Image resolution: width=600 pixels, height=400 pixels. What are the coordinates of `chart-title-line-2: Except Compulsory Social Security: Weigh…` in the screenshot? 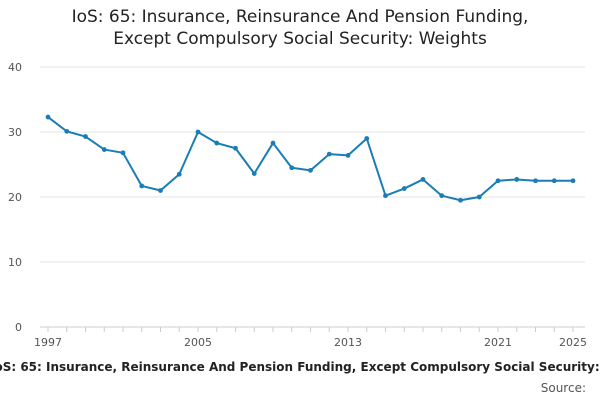 It's located at (300, 39).